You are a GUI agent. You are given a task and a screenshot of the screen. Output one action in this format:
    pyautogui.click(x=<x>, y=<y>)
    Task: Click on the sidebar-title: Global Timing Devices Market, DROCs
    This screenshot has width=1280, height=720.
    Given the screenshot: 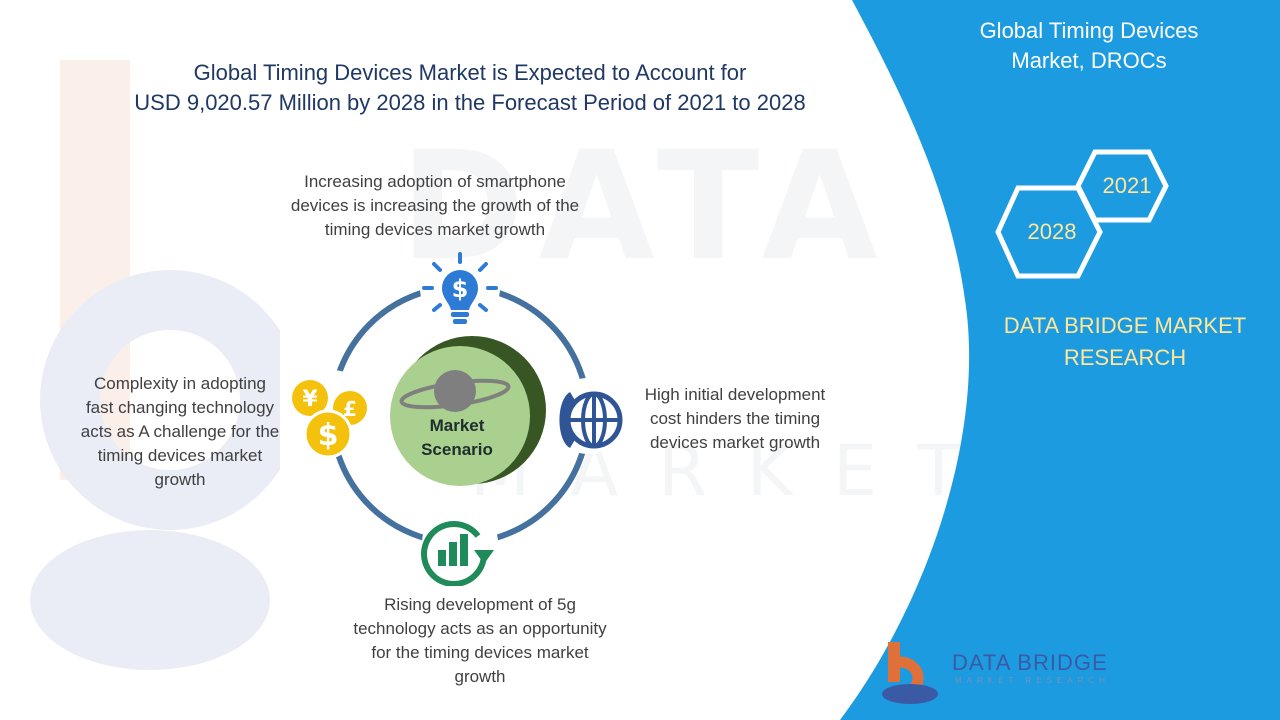 What is the action you would take?
    pyautogui.click(x=1089, y=46)
    